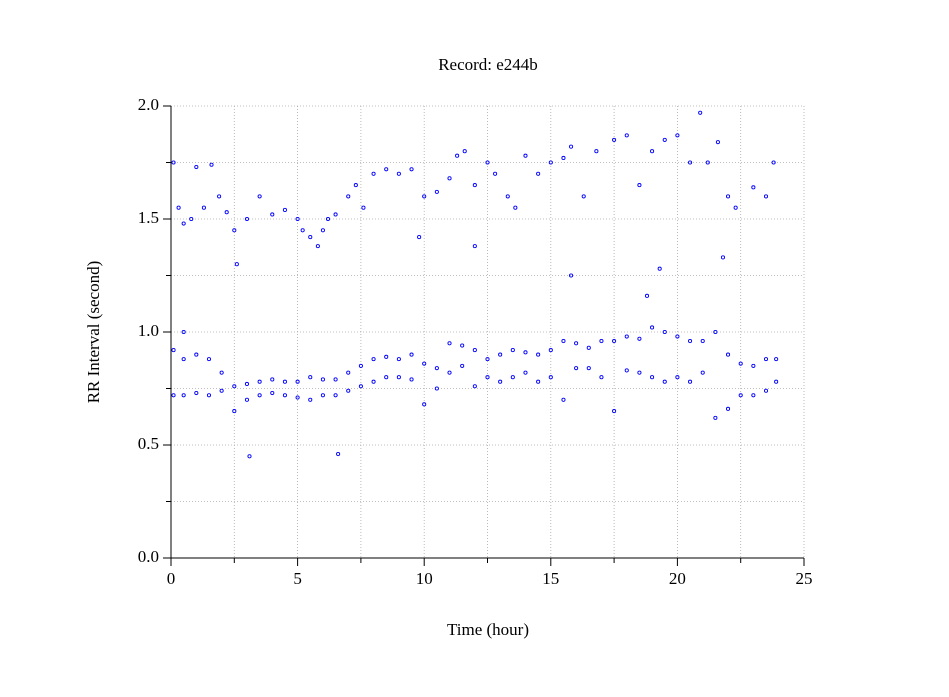 The image size is (949, 697). I want to click on x-tick-label: 0, so click(171, 578).